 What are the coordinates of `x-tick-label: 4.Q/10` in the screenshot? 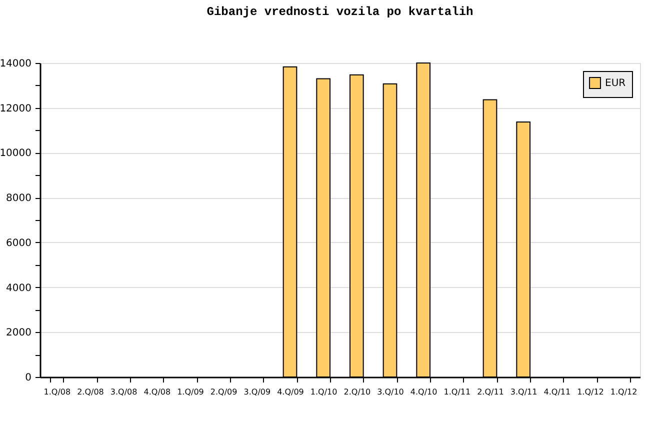 It's located at (424, 392).